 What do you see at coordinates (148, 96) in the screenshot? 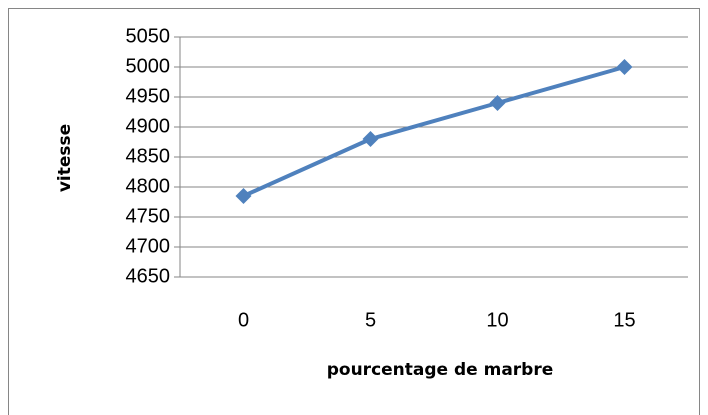
I see `y-tick-label: 4950` at bounding box center [148, 96].